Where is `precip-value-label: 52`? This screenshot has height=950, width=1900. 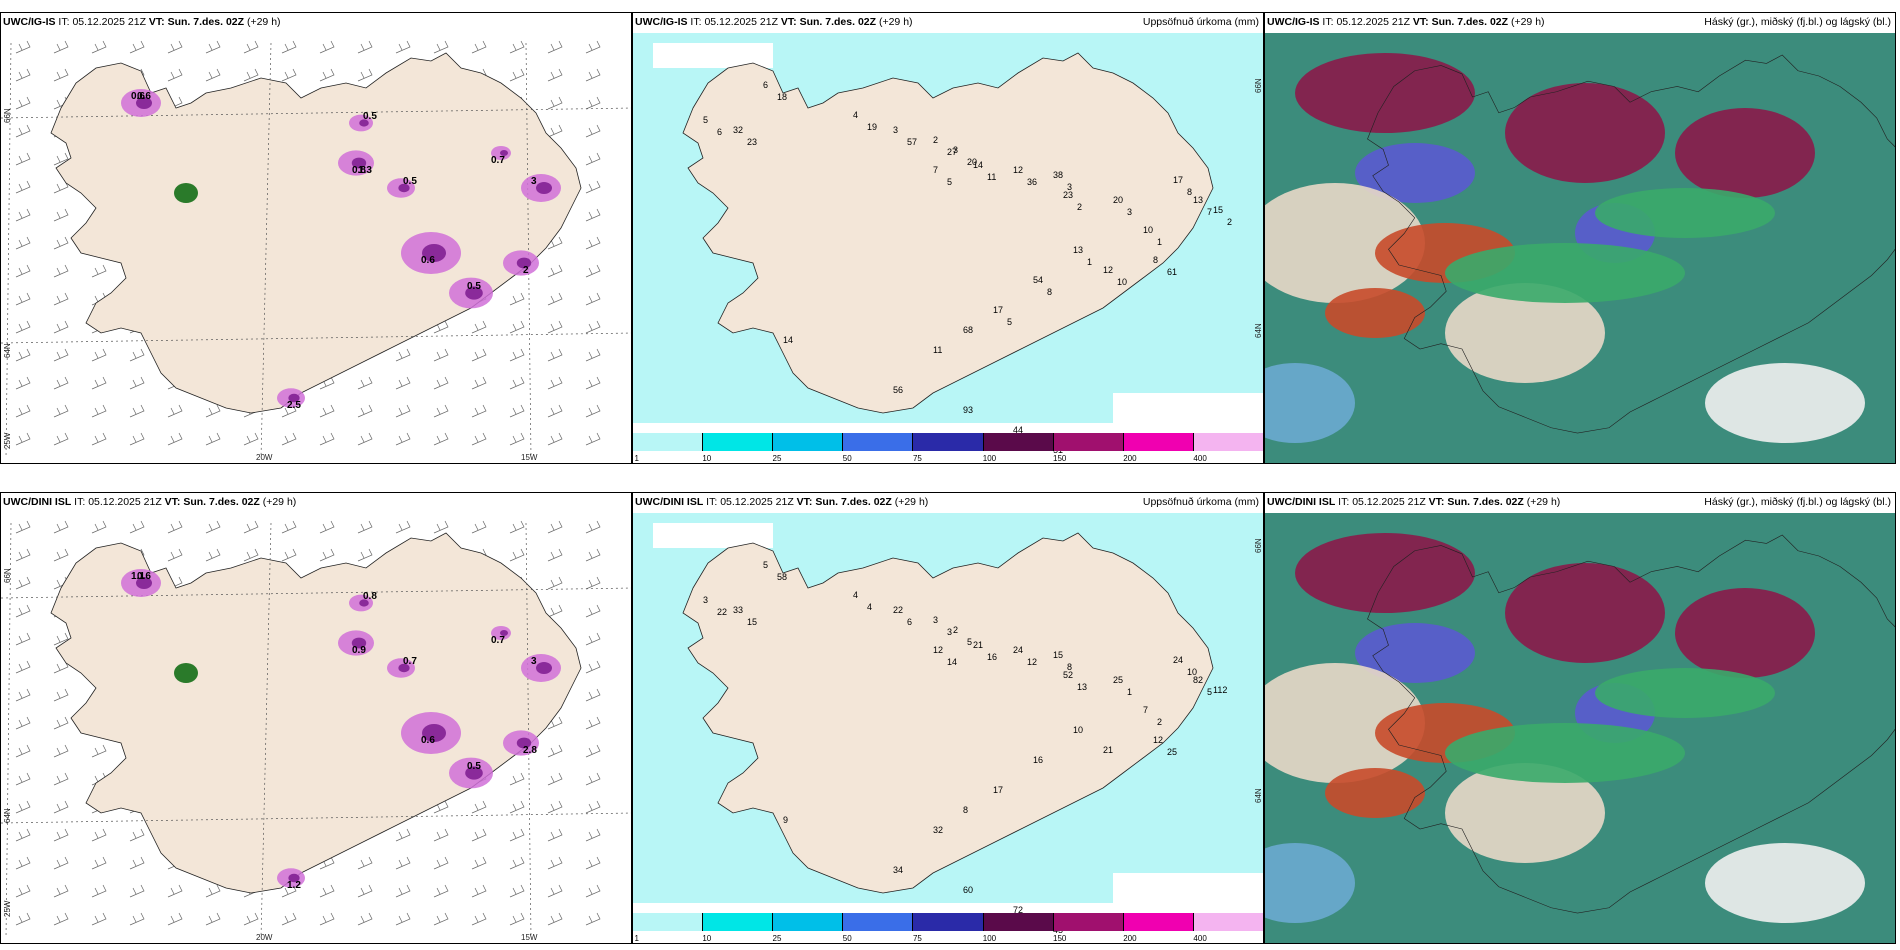
precip-value-label: 52 is located at coordinates (1068, 675).